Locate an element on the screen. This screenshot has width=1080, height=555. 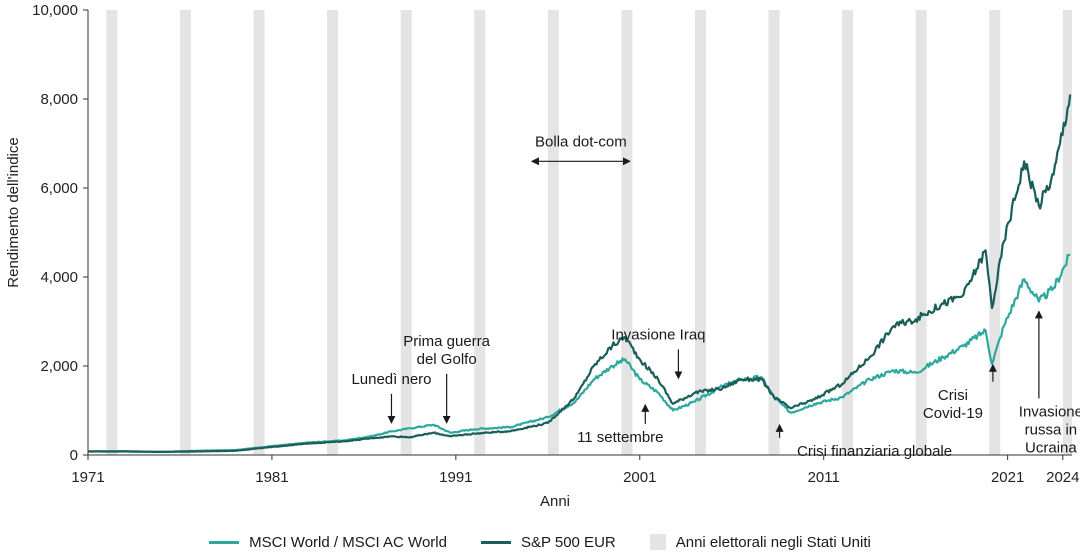
x-tick-label: 2024 is located at coordinates (1062, 477).